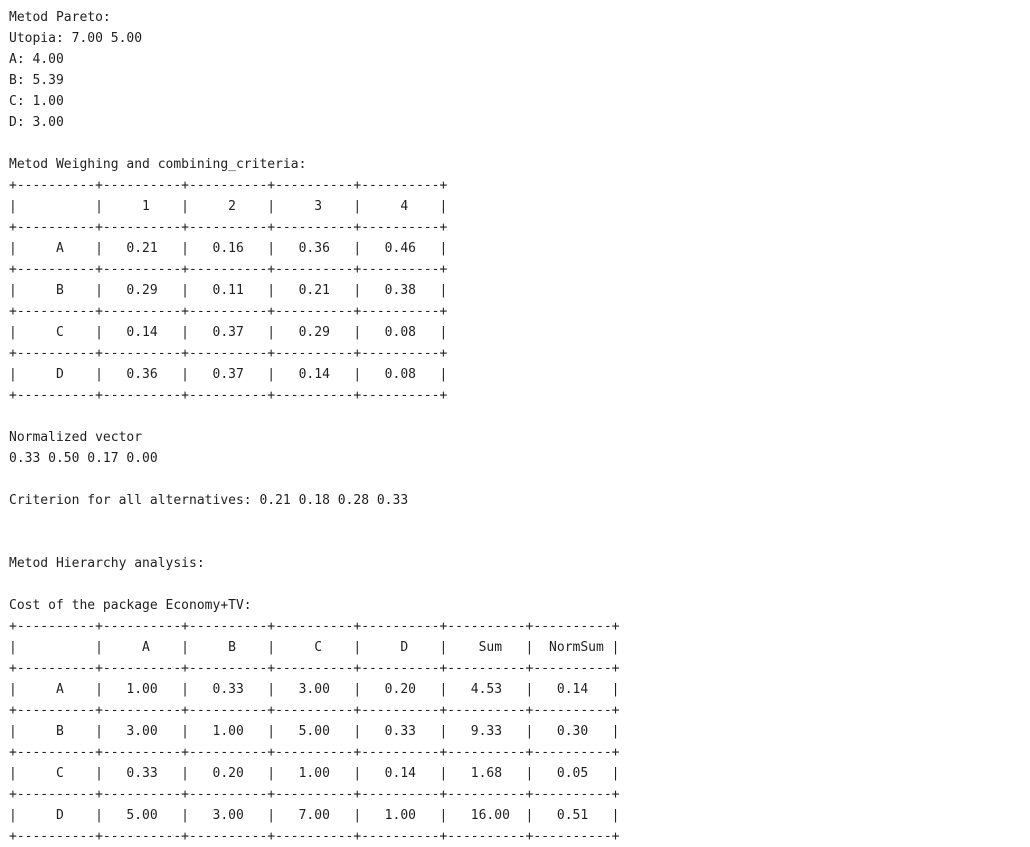  Describe the element at coordinates (130, 605) in the screenshot. I see `console-line: Cost of the package Economy+TV:` at that location.